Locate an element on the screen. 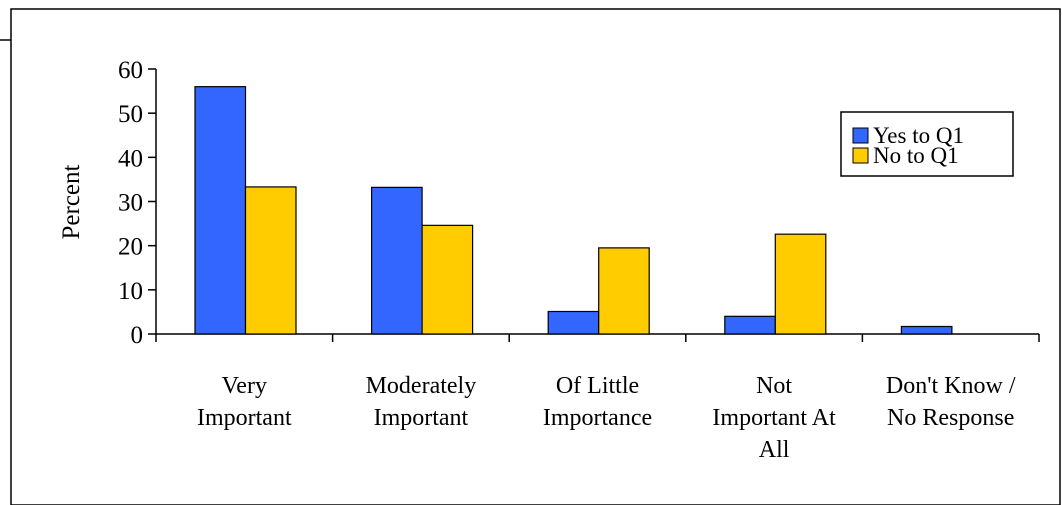 The width and height of the screenshot is (1062, 505). x-category-label: Moderately Important is located at coordinates (421, 402).